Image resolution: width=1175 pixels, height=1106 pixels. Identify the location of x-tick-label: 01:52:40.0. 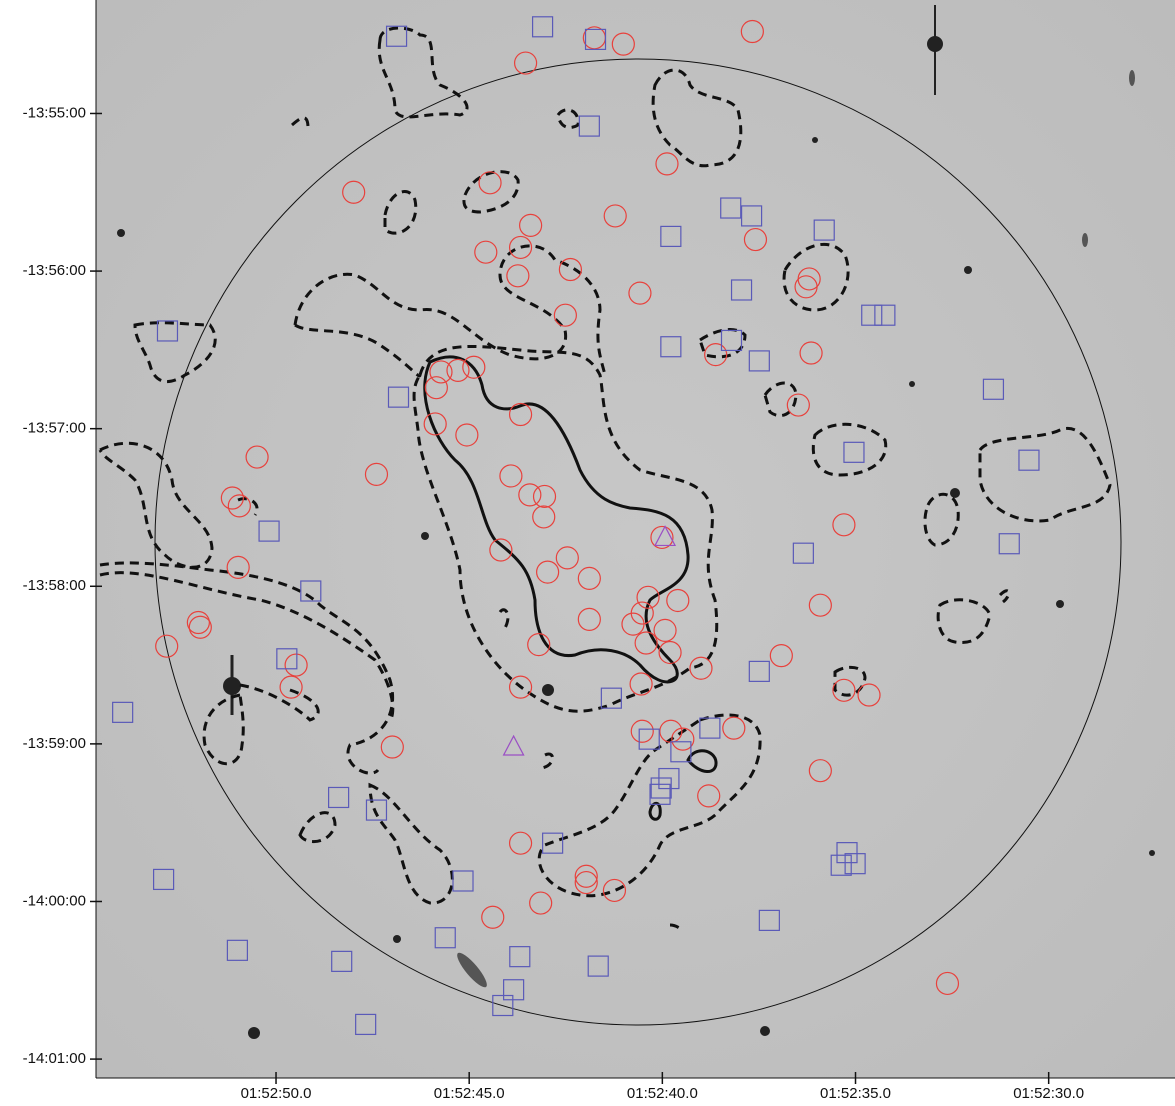
(662, 1093).